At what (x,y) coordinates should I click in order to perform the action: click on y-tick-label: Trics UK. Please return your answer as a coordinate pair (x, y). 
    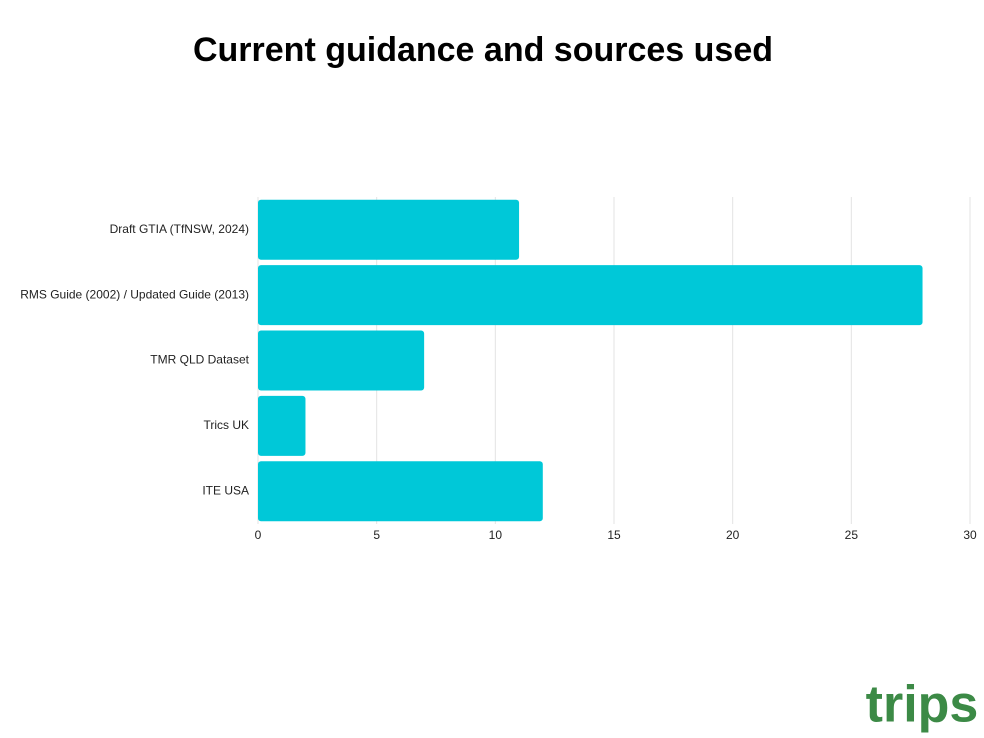
    Looking at the image, I should click on (226, 425).